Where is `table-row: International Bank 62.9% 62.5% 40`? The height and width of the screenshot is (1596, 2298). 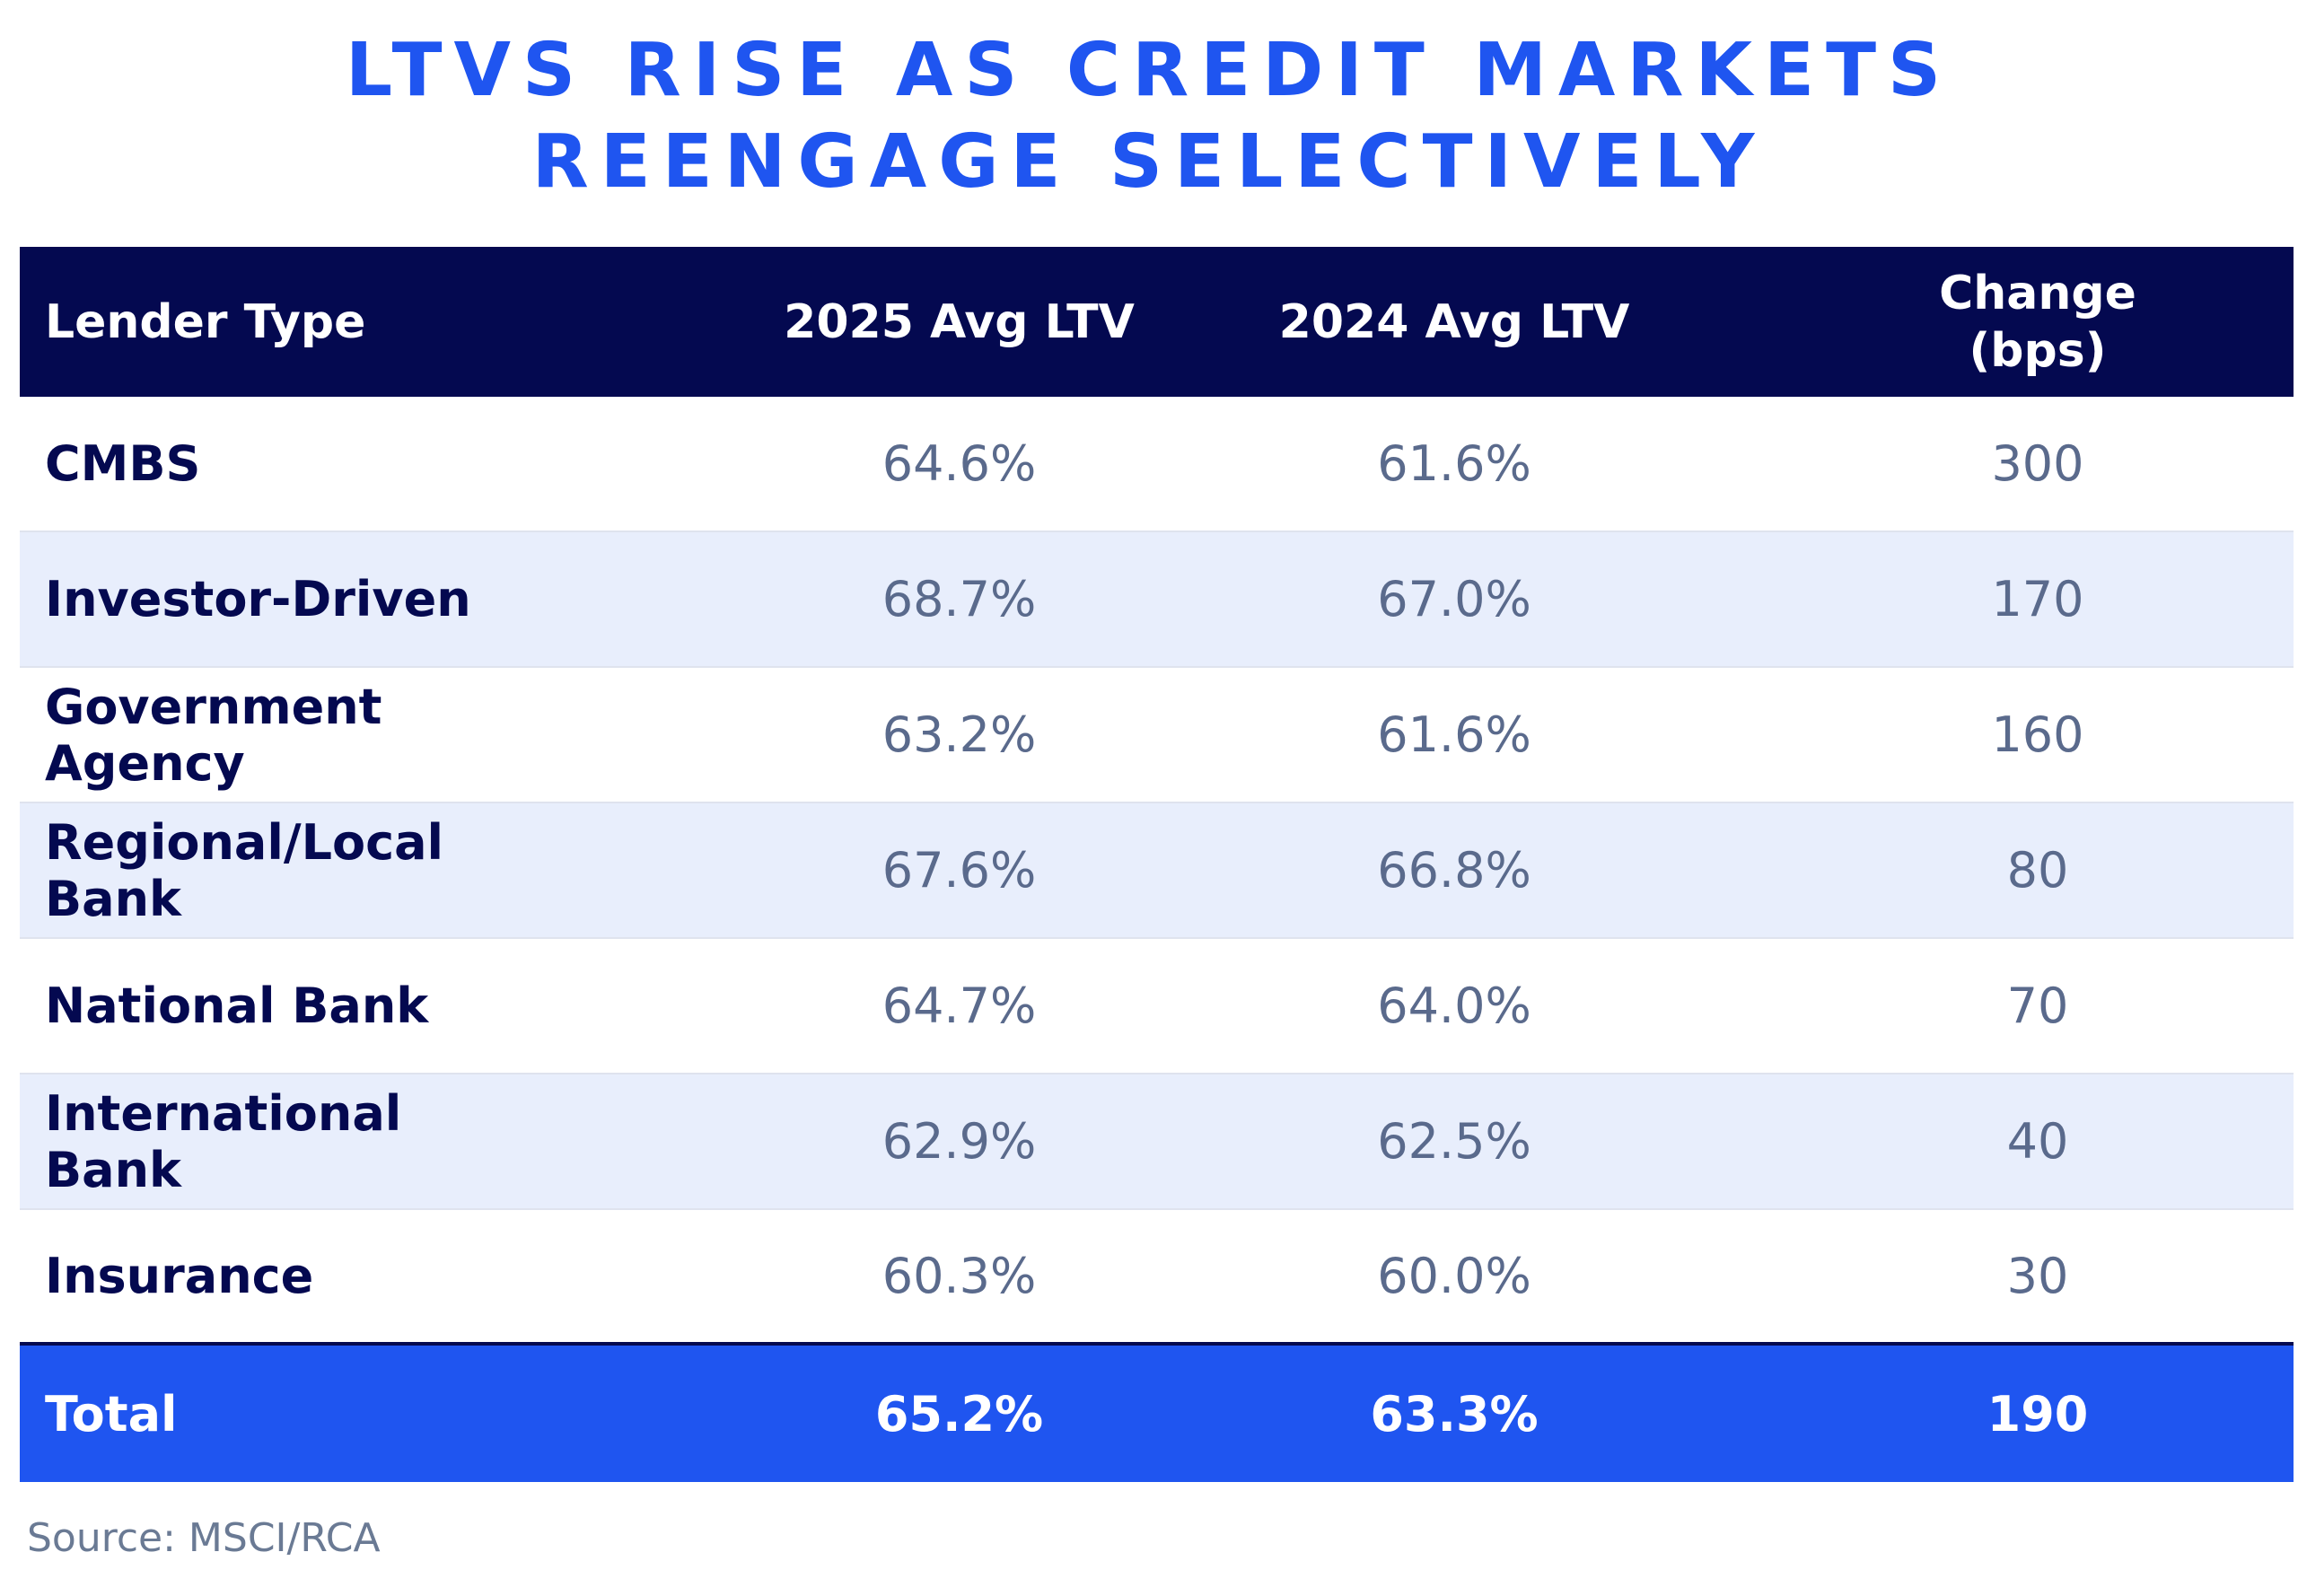 table-row: International Bank 62.9% 62.5% 40 is located at coordinates (1157, 1142).